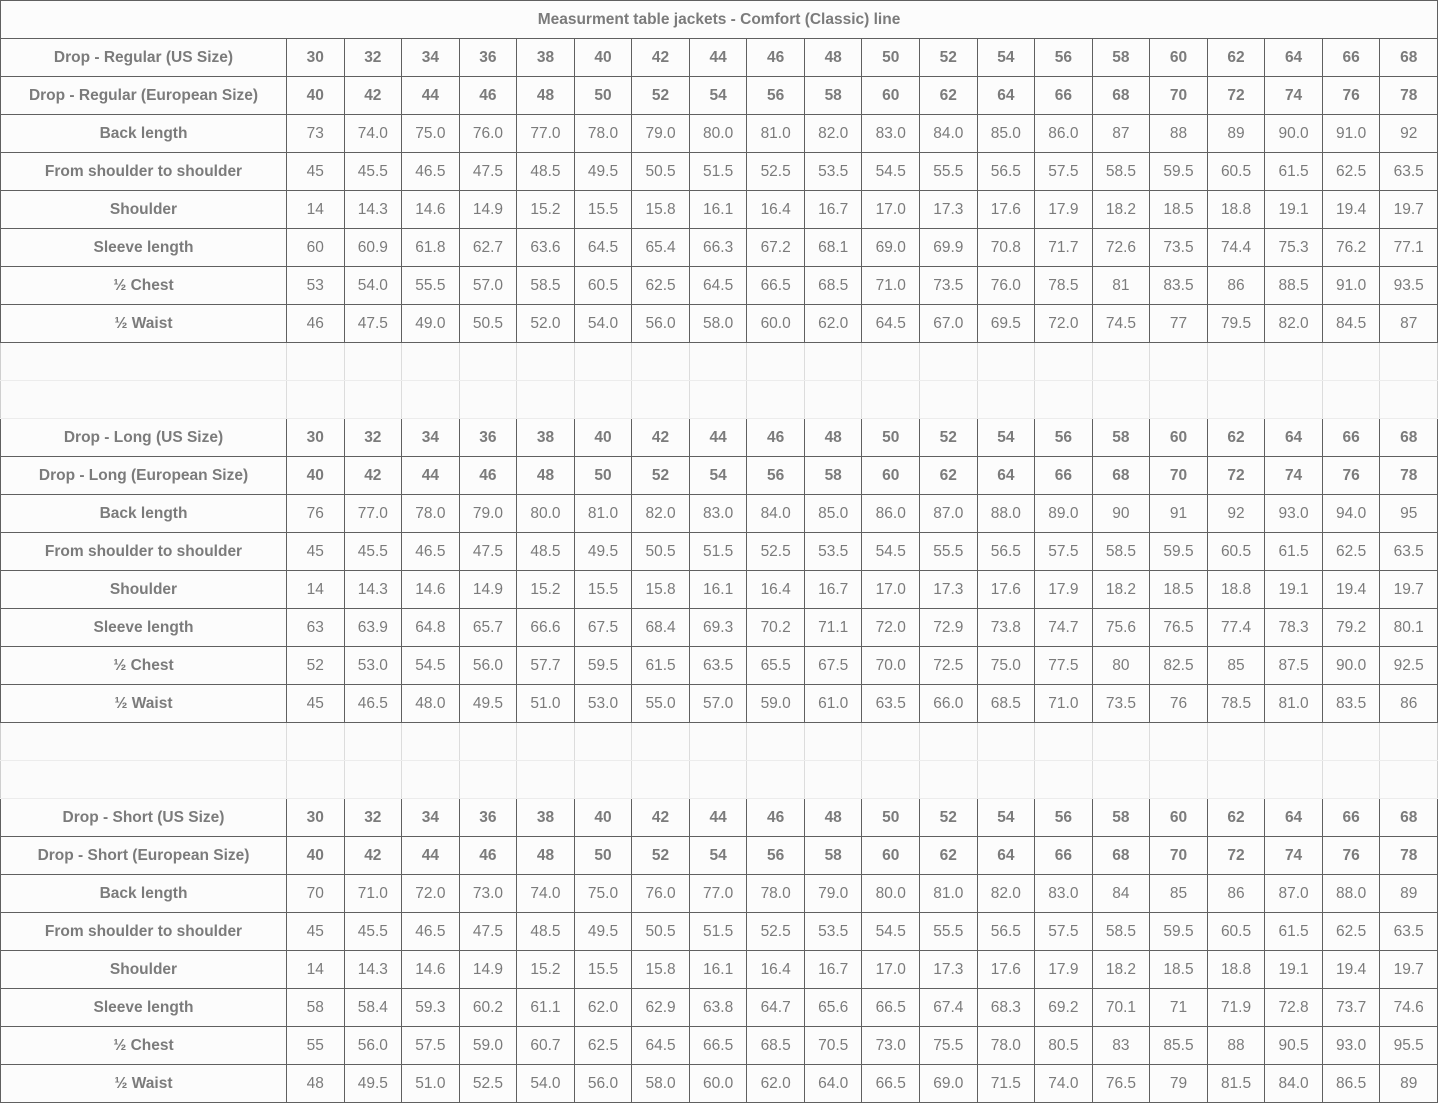 The height and width of the screenshot is (1103, 1445). I want to click on cell-long-0-2: 78.0, so click(430, 513).